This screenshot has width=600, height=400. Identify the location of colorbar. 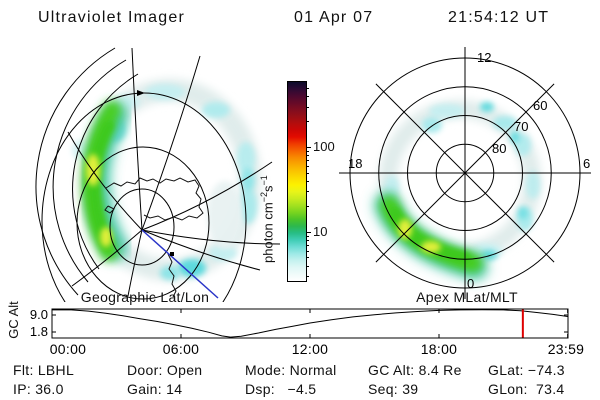
(297, 181).